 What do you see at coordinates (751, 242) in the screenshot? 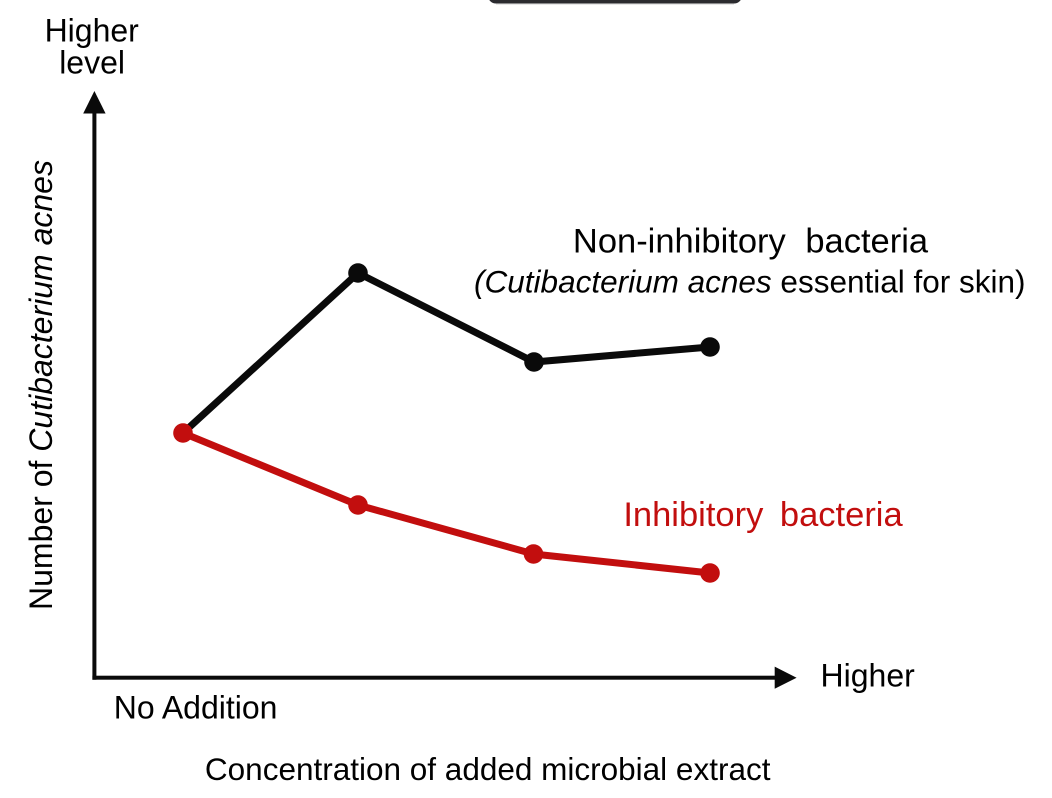
I see `svg-text: Non-inhibitory bacteria` at bounding box center [751, 242].